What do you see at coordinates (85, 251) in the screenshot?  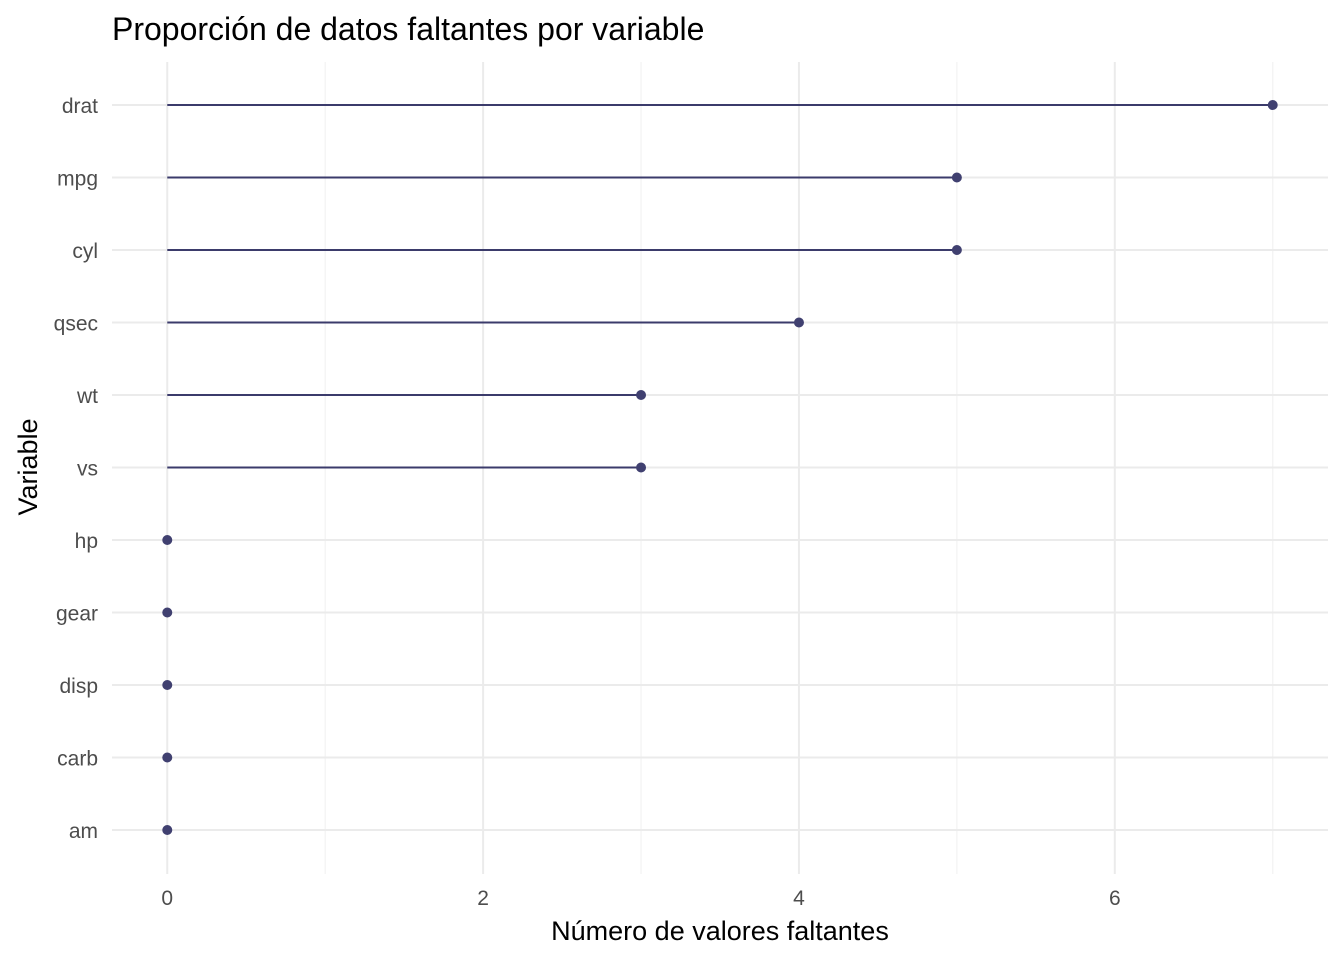 I see `y-tick-label-cyl: cyl` at bounding box center [85, 251].